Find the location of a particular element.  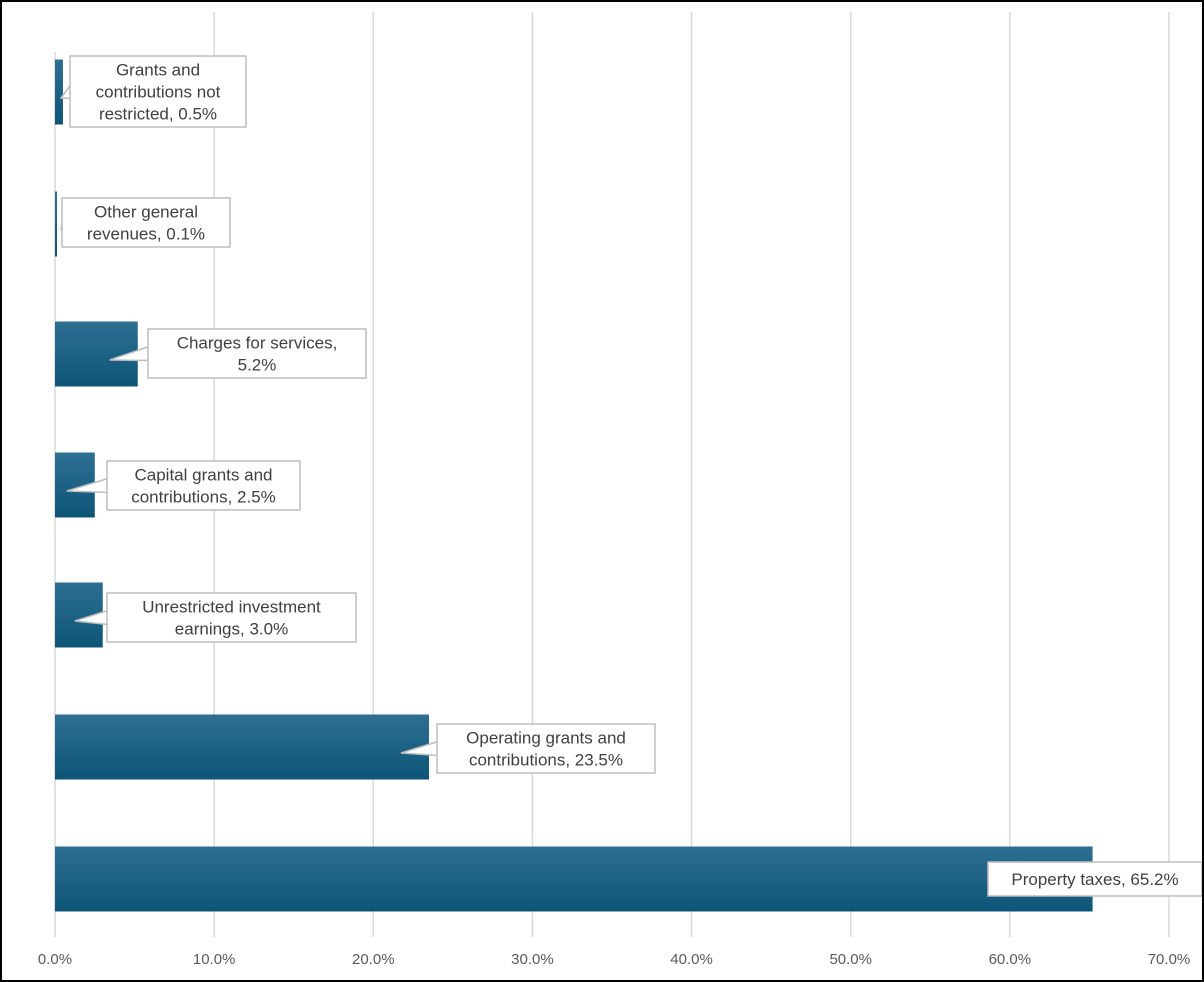

data-label: Other general revenues, 0.1% is located at coordinates (145, 222).